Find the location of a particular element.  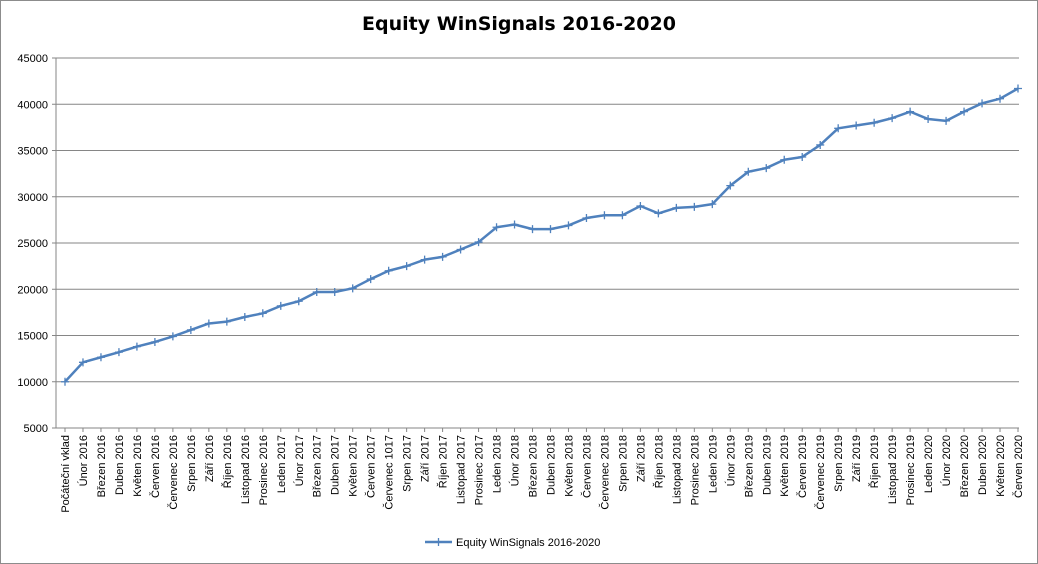

x-tick-label: Prosinec 2019 is located at coordinates (911, 470).